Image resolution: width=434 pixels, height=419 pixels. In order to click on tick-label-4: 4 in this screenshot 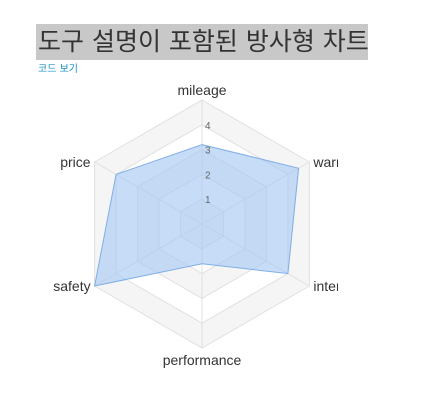, I will do `click(208, 126)`.